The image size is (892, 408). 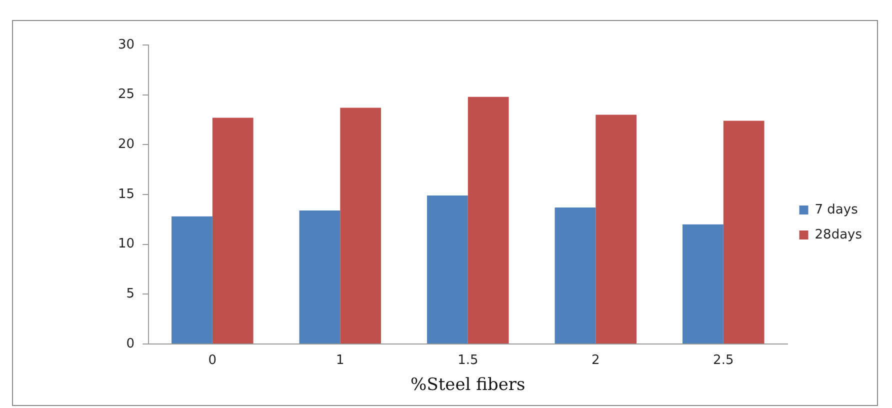 What do you see at coordinates (836, 210) in the screenshot?
I see `legend-label: 7 days` at bounding box center [836, 210].